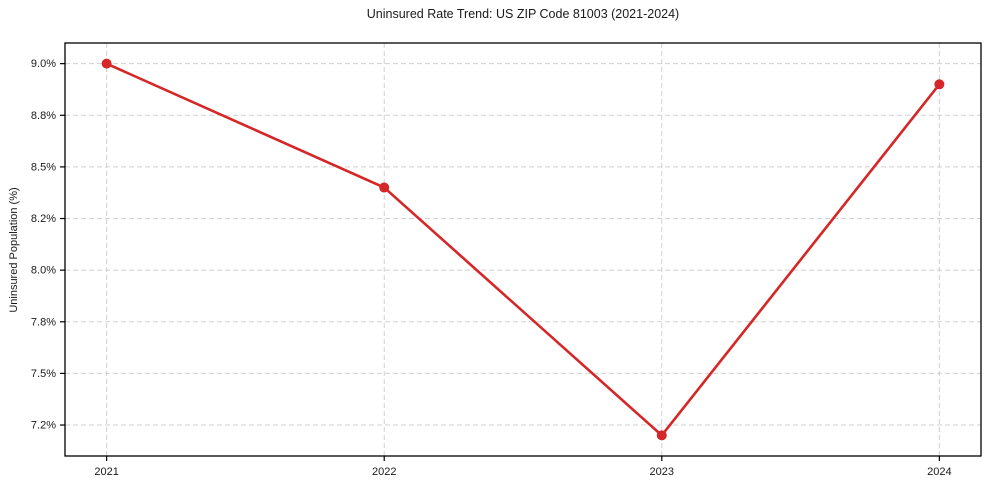 Image resolution: width=989 pixels, height=490 pixels. Describe the element at coordinates (939, 84) in the screenshot. I see `data-point-2024` at that location.